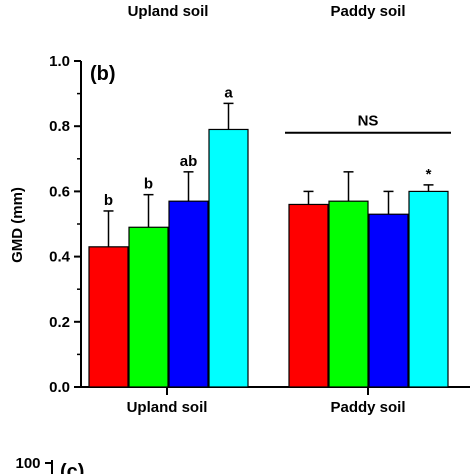 This screenshot has height=474, width=474. Describe the element at coordinates (72, 467) in the screenshot. I see `next-panel-label: (c)` at that location.